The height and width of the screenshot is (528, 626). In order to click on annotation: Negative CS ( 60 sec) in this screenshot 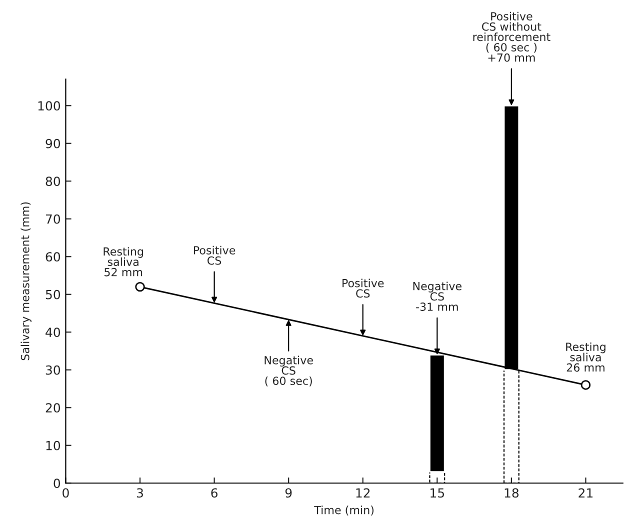, I will do `click(288, 371)`.